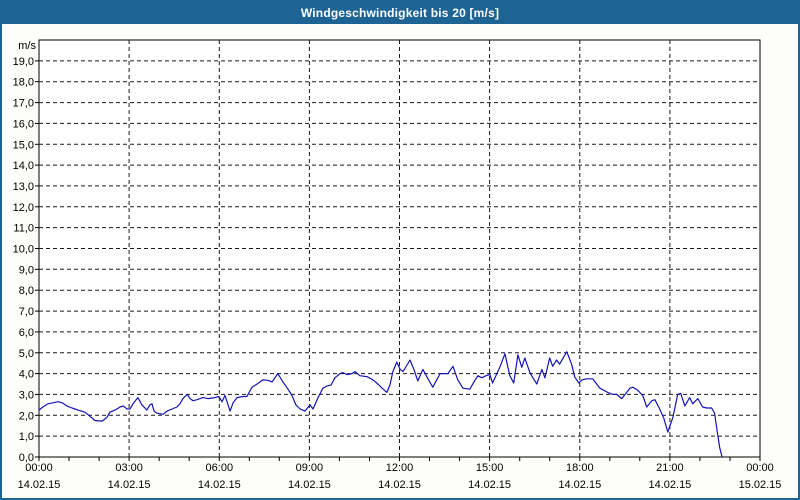 The height and width of the screenshot is (500, 800). I want to click on y-axis-tick-label: 5,0, so click(26, 354).